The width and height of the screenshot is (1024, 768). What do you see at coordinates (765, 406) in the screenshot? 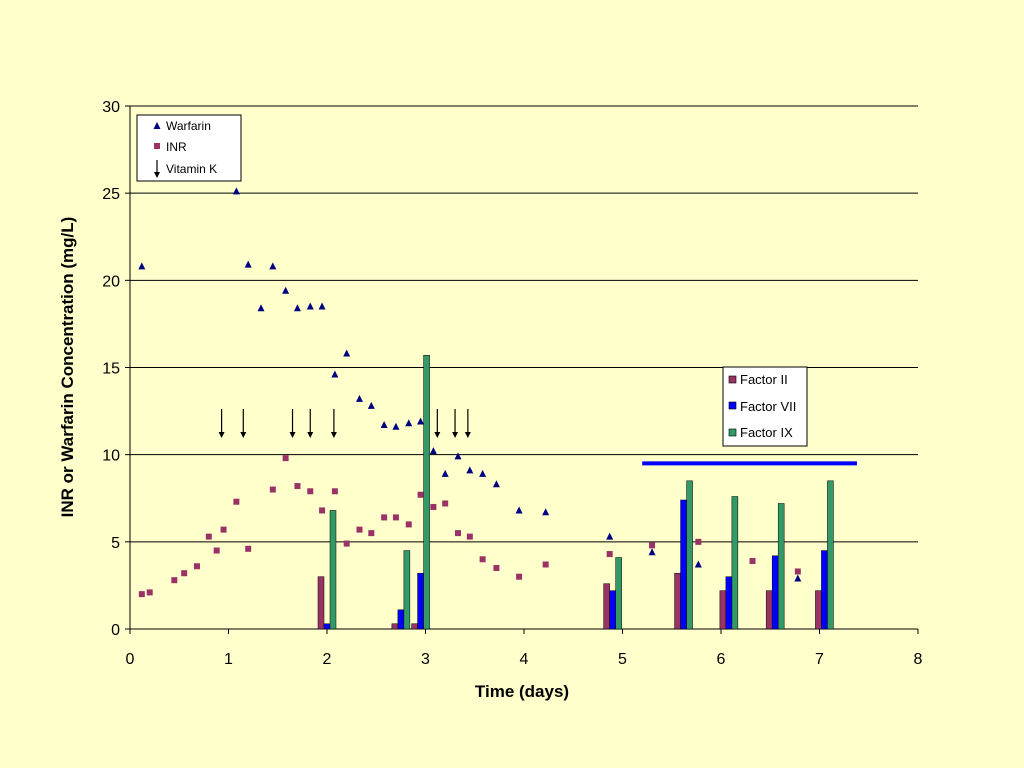
I see `legend-bars-box` at bounding box center [765, 406].